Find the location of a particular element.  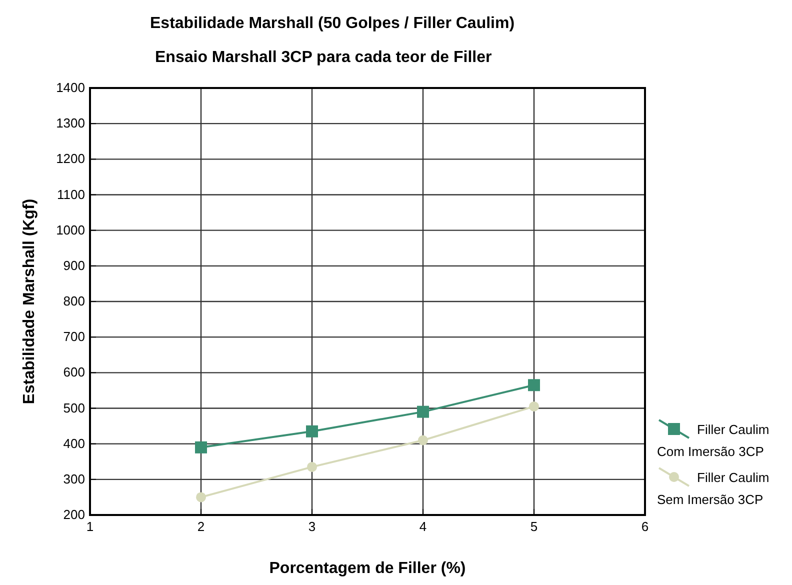

y-tick-label: 900 is located at coordinates (74, 265).